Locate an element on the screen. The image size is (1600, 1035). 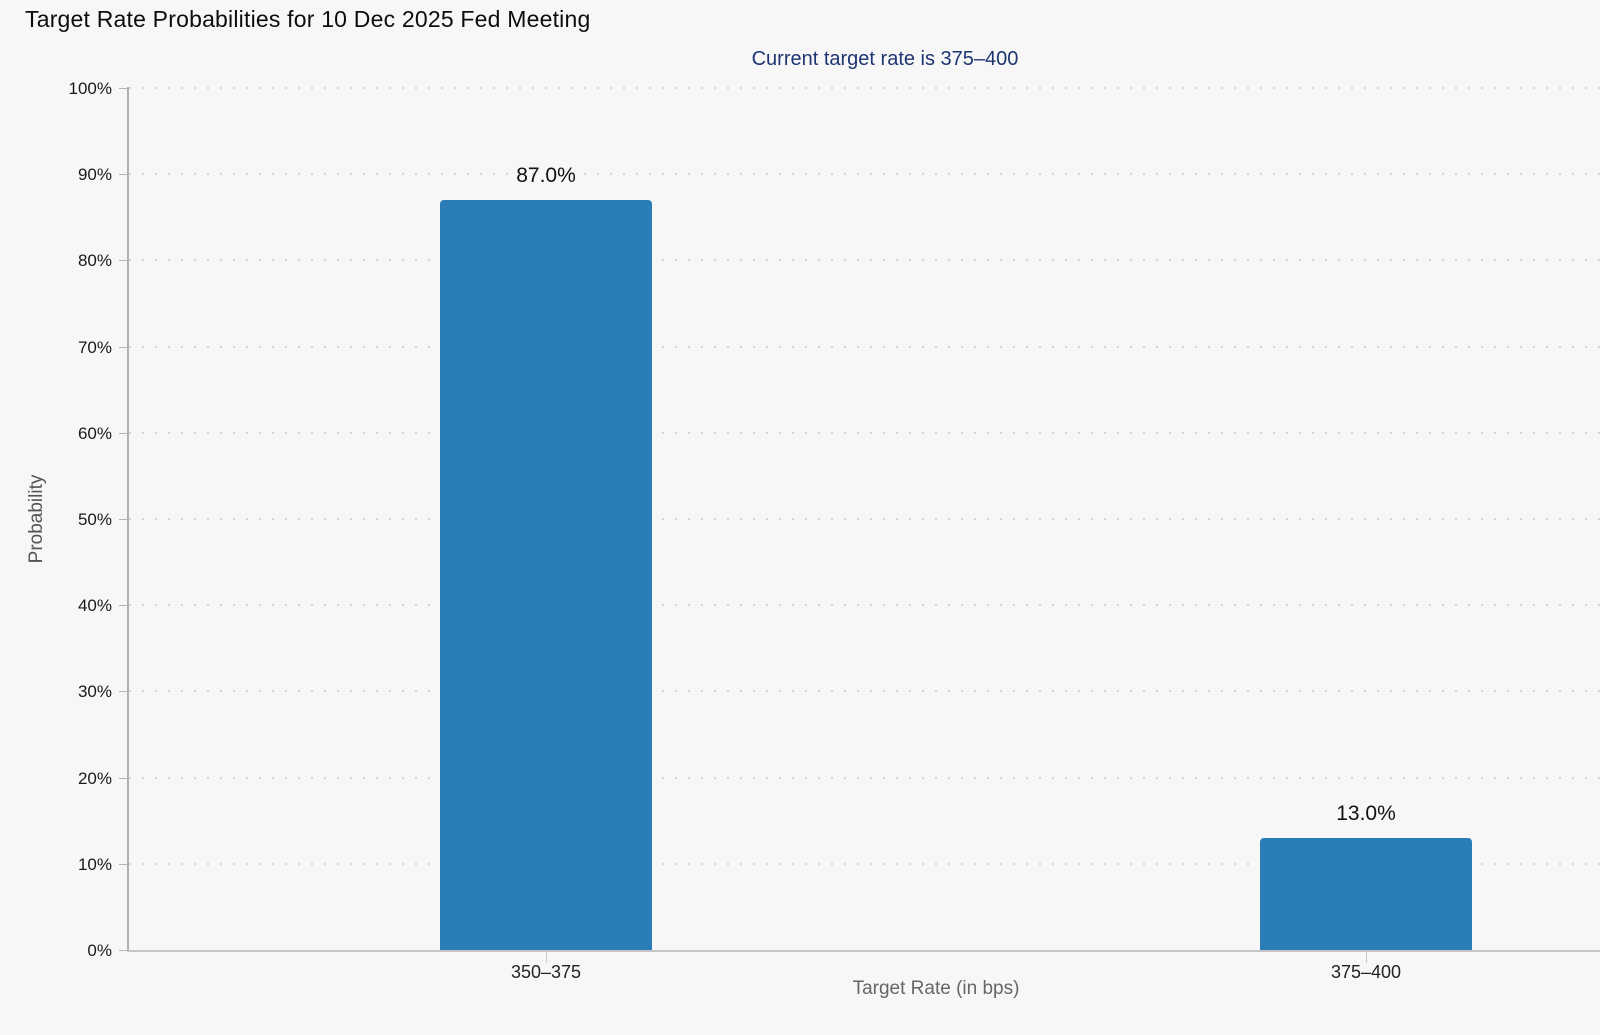
y-axis-tick-label: 70% is located at coordinates (94, 347).